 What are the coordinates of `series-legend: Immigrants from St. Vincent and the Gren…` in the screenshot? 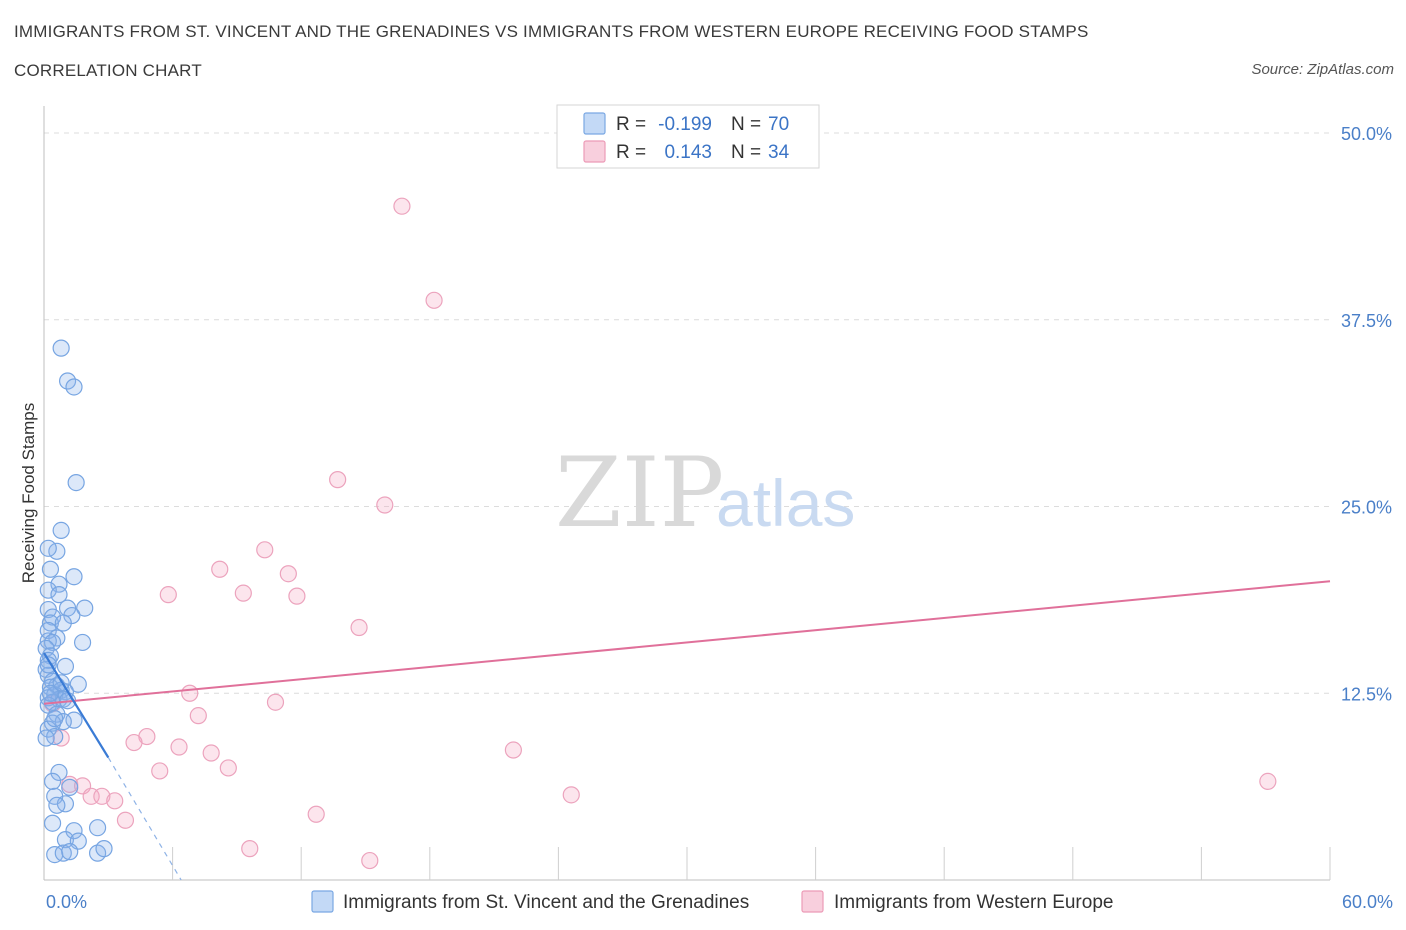 It's located at (712, 901).